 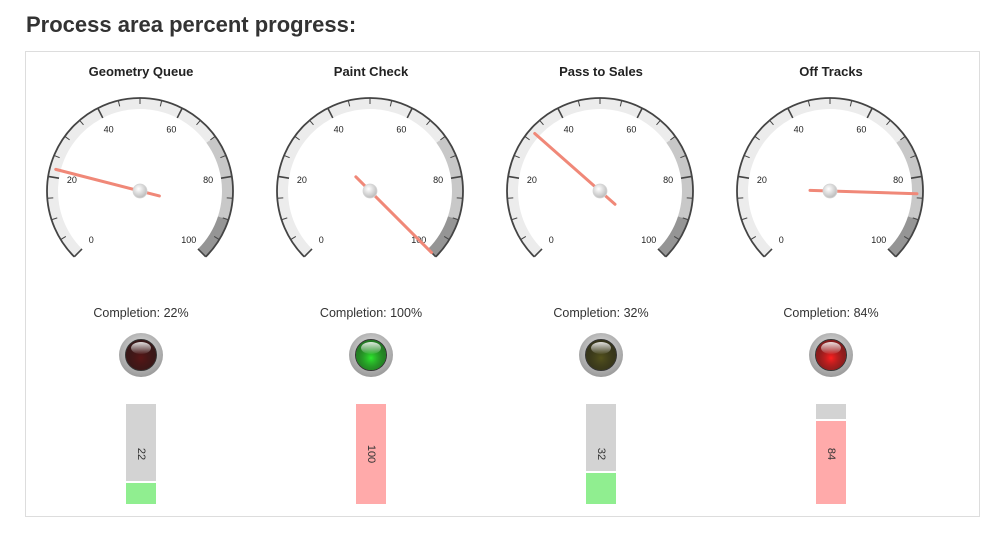 I want to click on progress-bar: 22, so click(x=141, y=454).